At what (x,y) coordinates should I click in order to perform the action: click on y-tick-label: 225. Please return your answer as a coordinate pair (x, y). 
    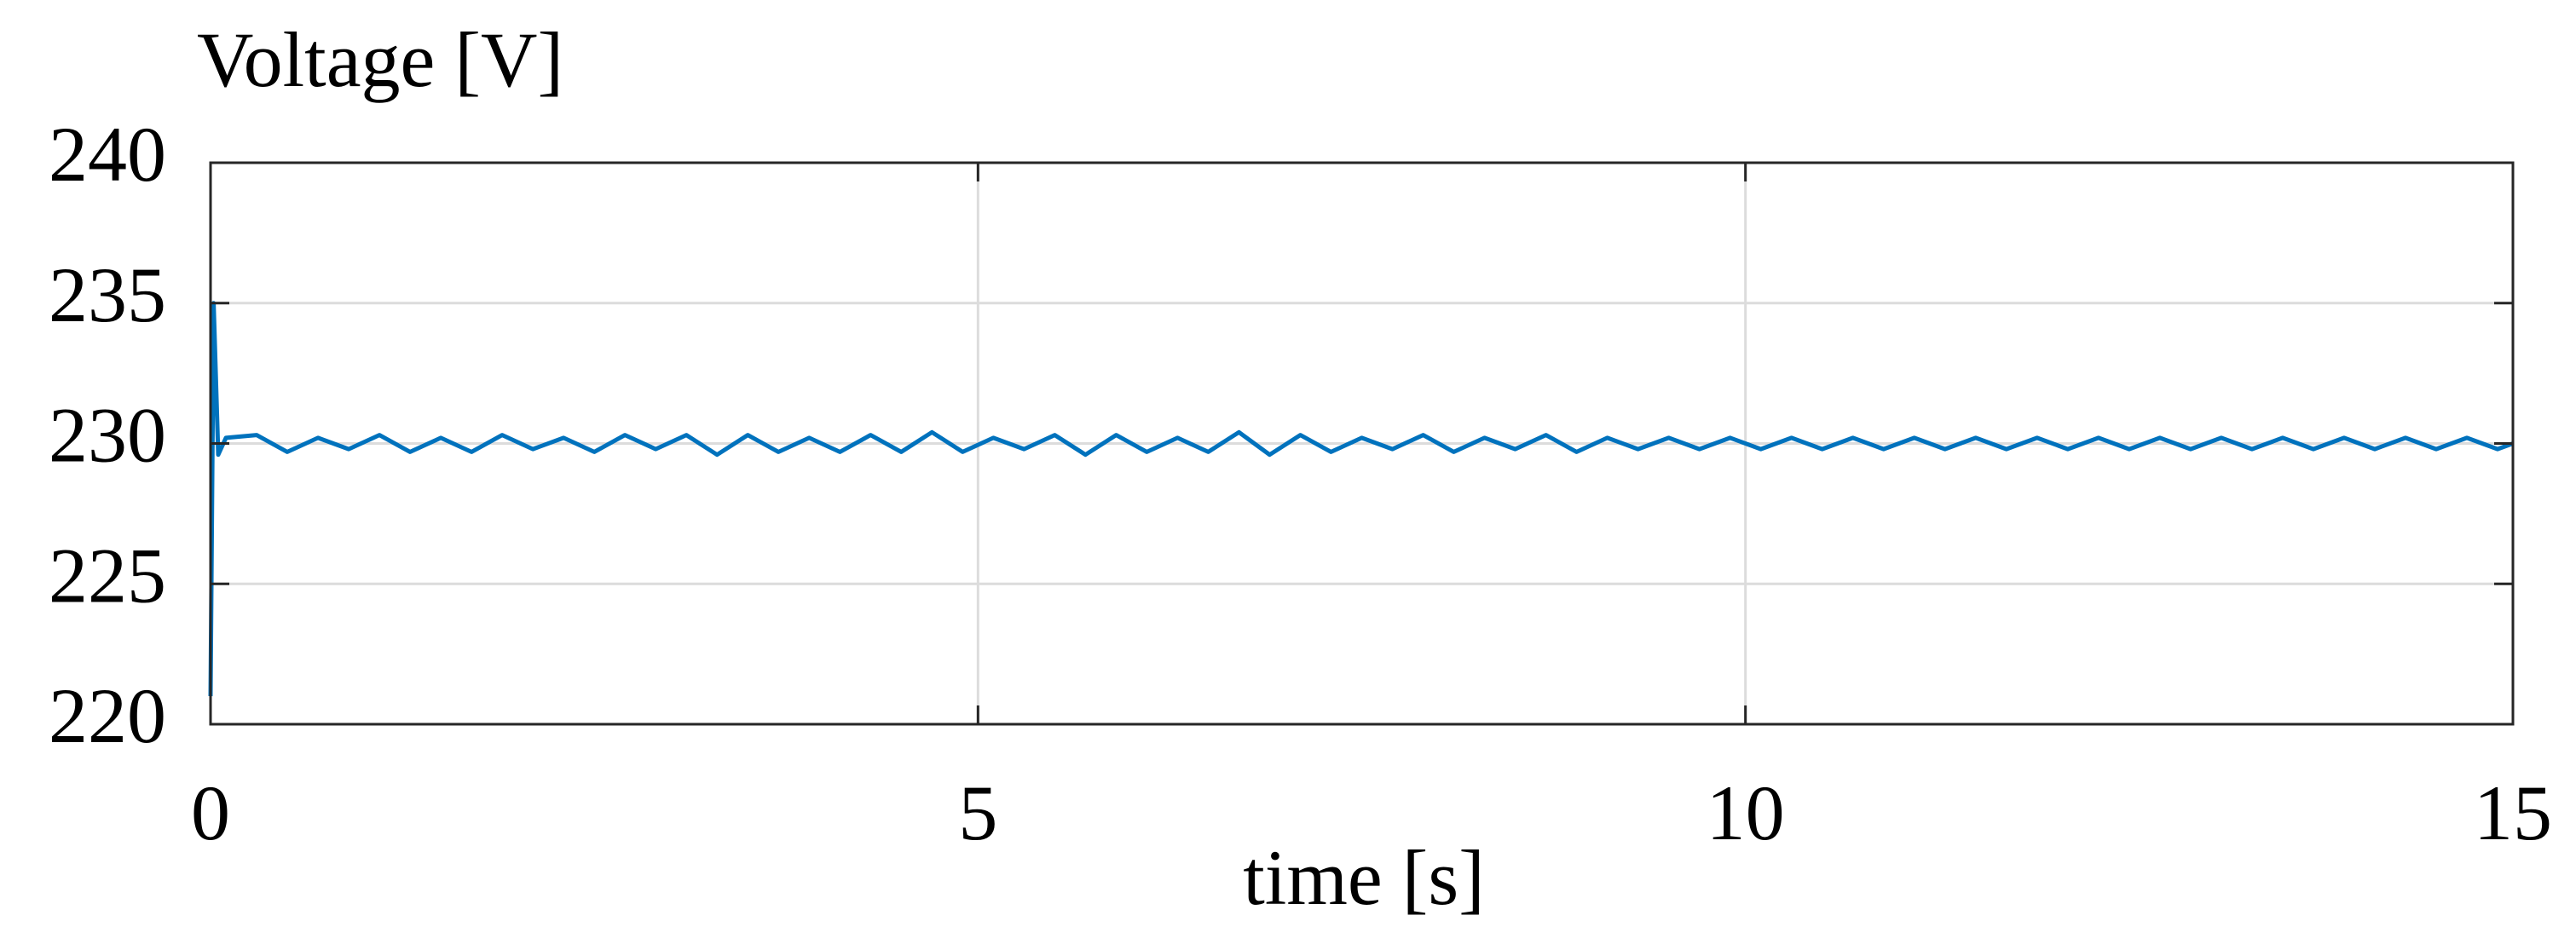
    Looking at the image, I should click on (107, 576).